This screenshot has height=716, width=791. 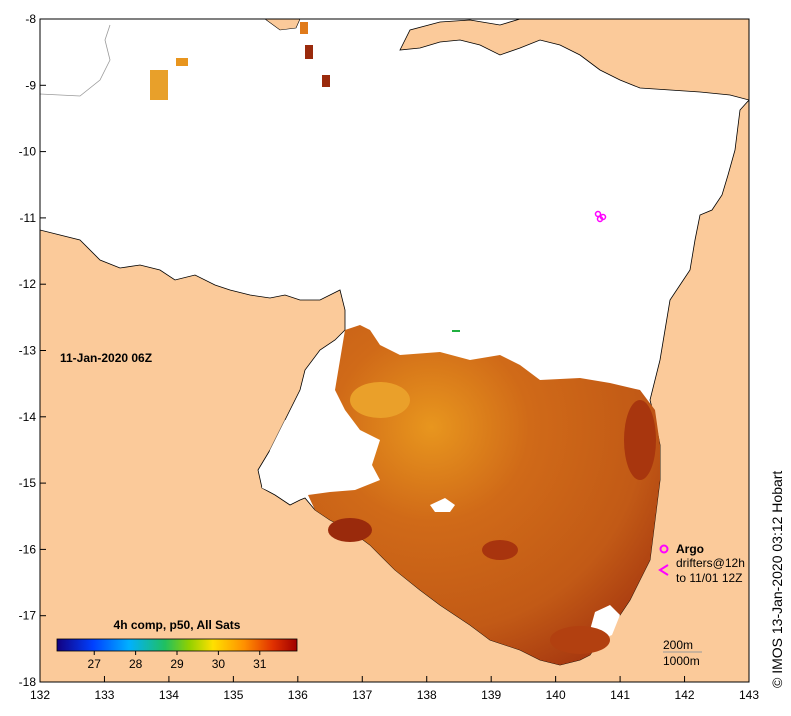 What do you see at coordinates (678, 645) in the screenshot?
I see `legend-depth-200: 200m` at bounding box center [678, 645].